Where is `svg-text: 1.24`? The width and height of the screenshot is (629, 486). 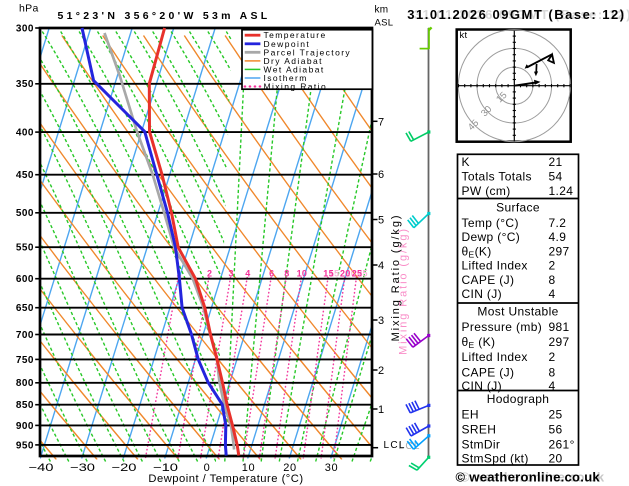 svg-text: 1.24 is located at coordinates (561, 191).